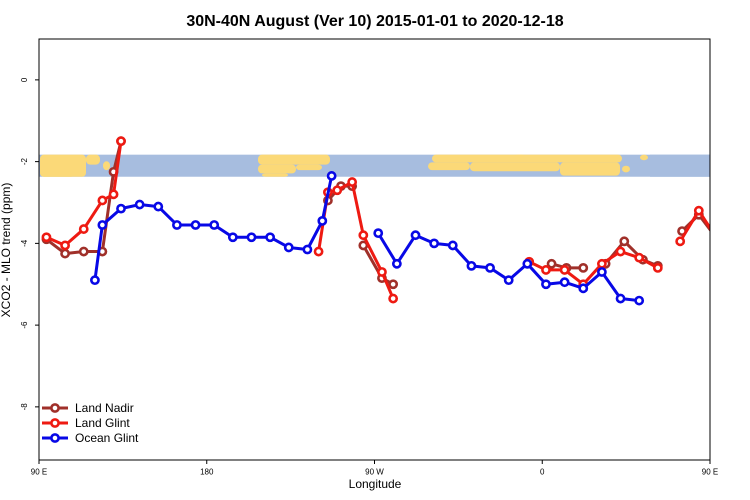 Image resolution: width=750 pixels, height=500 pixels. I want to click on x-tick-label: 90 W, so click(374, 472).